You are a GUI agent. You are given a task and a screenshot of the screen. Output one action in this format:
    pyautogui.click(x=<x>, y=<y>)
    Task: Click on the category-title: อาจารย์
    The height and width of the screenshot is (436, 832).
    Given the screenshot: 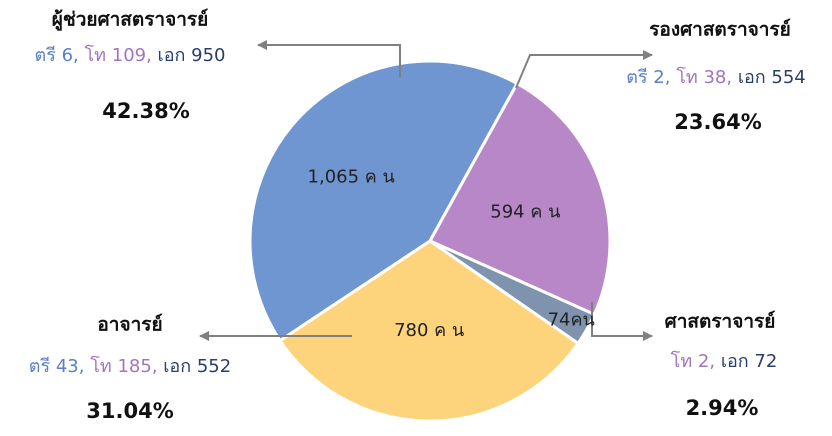 What is the action you would take?
    pyautogui.click(x=129, y=325)
    